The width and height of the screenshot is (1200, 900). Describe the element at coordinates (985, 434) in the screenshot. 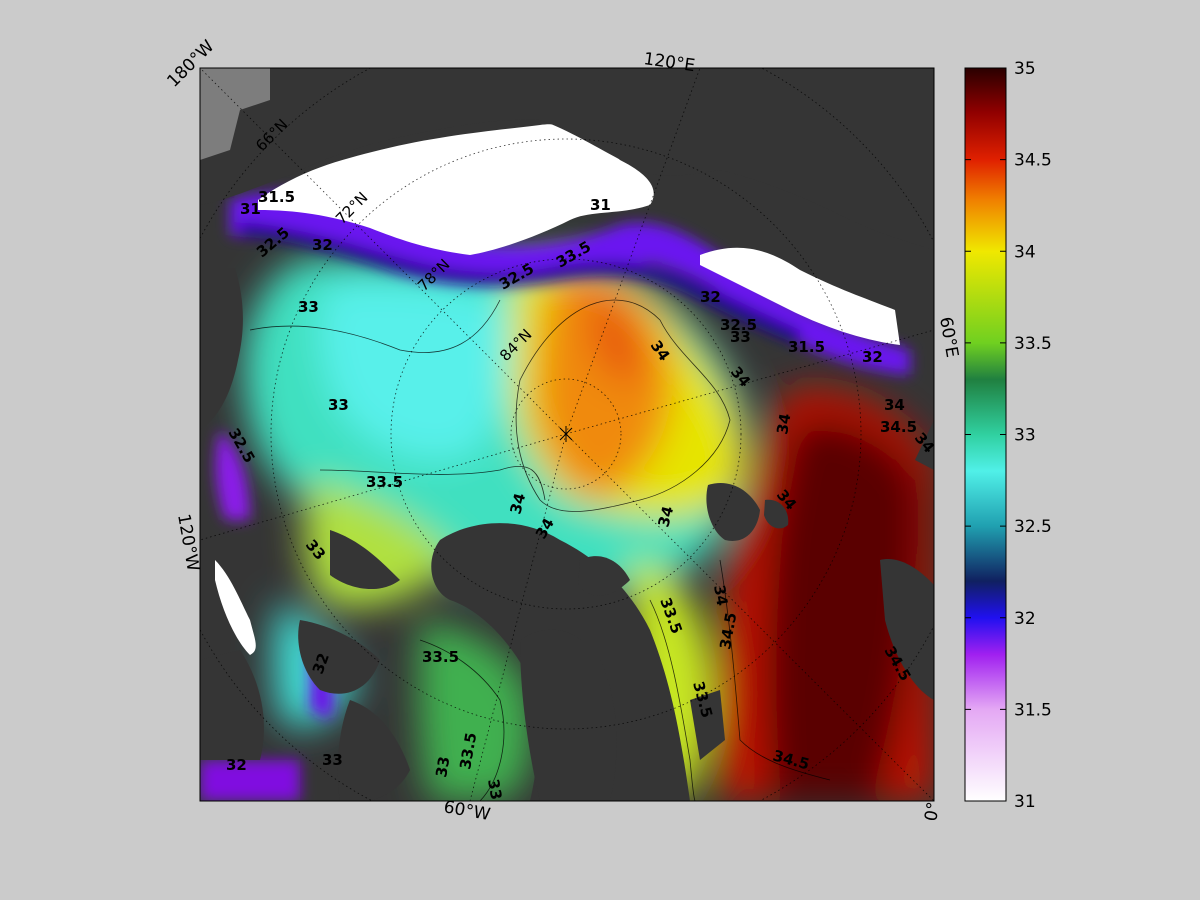

I see `colorbar-gradient` at that location.